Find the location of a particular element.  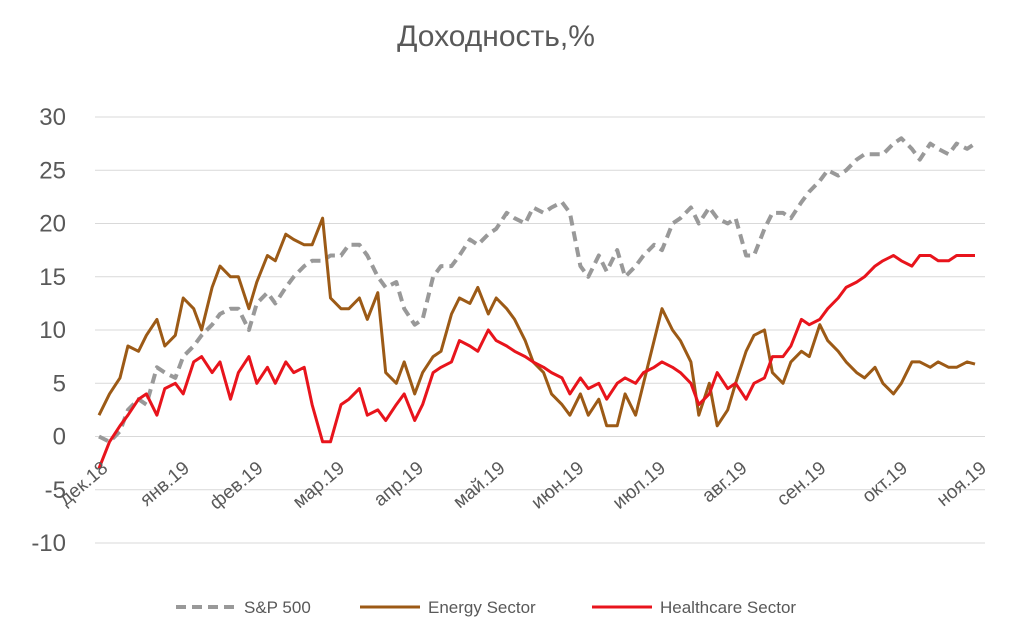

y-tick-label: 10 is located at coordinates (52, 330).